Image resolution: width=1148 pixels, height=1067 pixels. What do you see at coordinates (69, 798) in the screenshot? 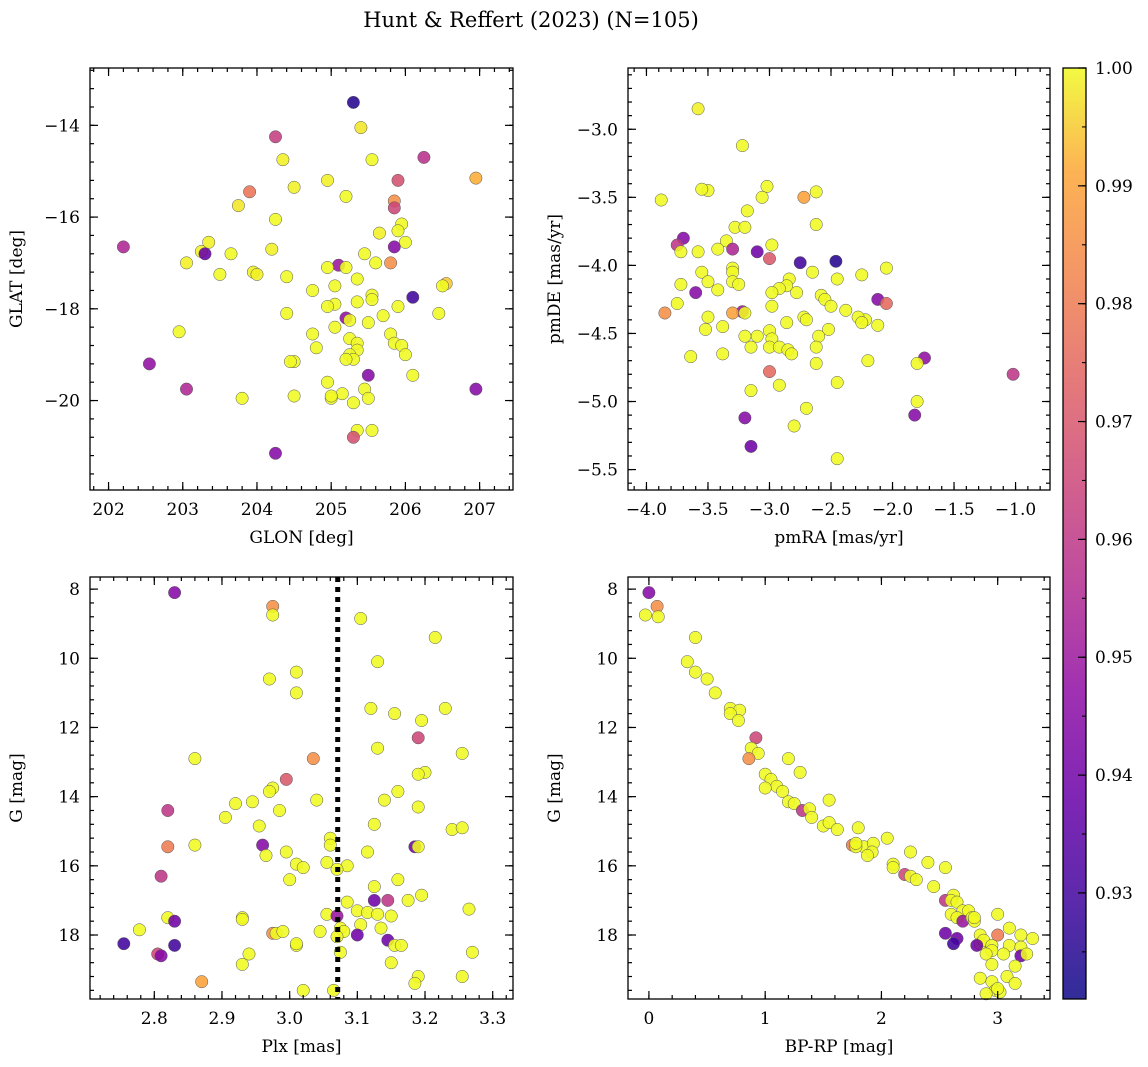
I see `y-tick-label: 14` at bounding box center [69, 798].